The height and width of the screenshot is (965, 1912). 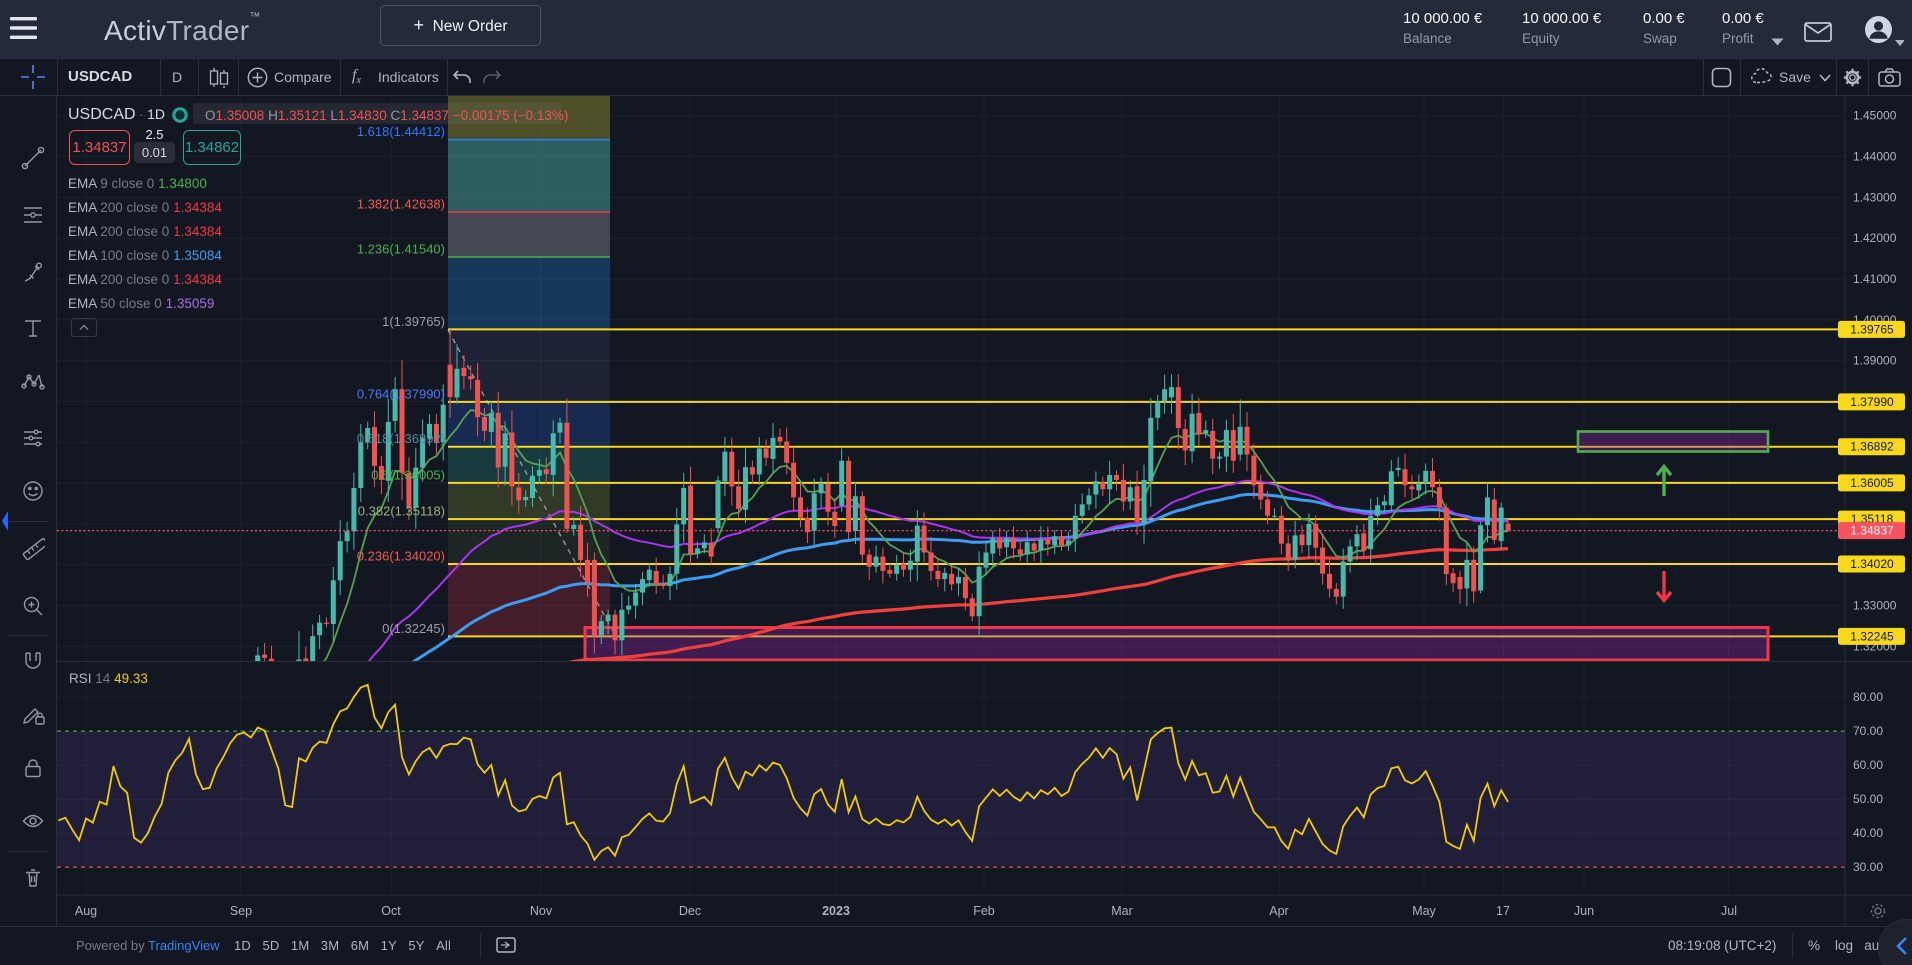 What do you see at coordinates (401, 204) in the screenshot?
I see `svg-text: 1.382(1.42638)` at bounding box center [401, 204].